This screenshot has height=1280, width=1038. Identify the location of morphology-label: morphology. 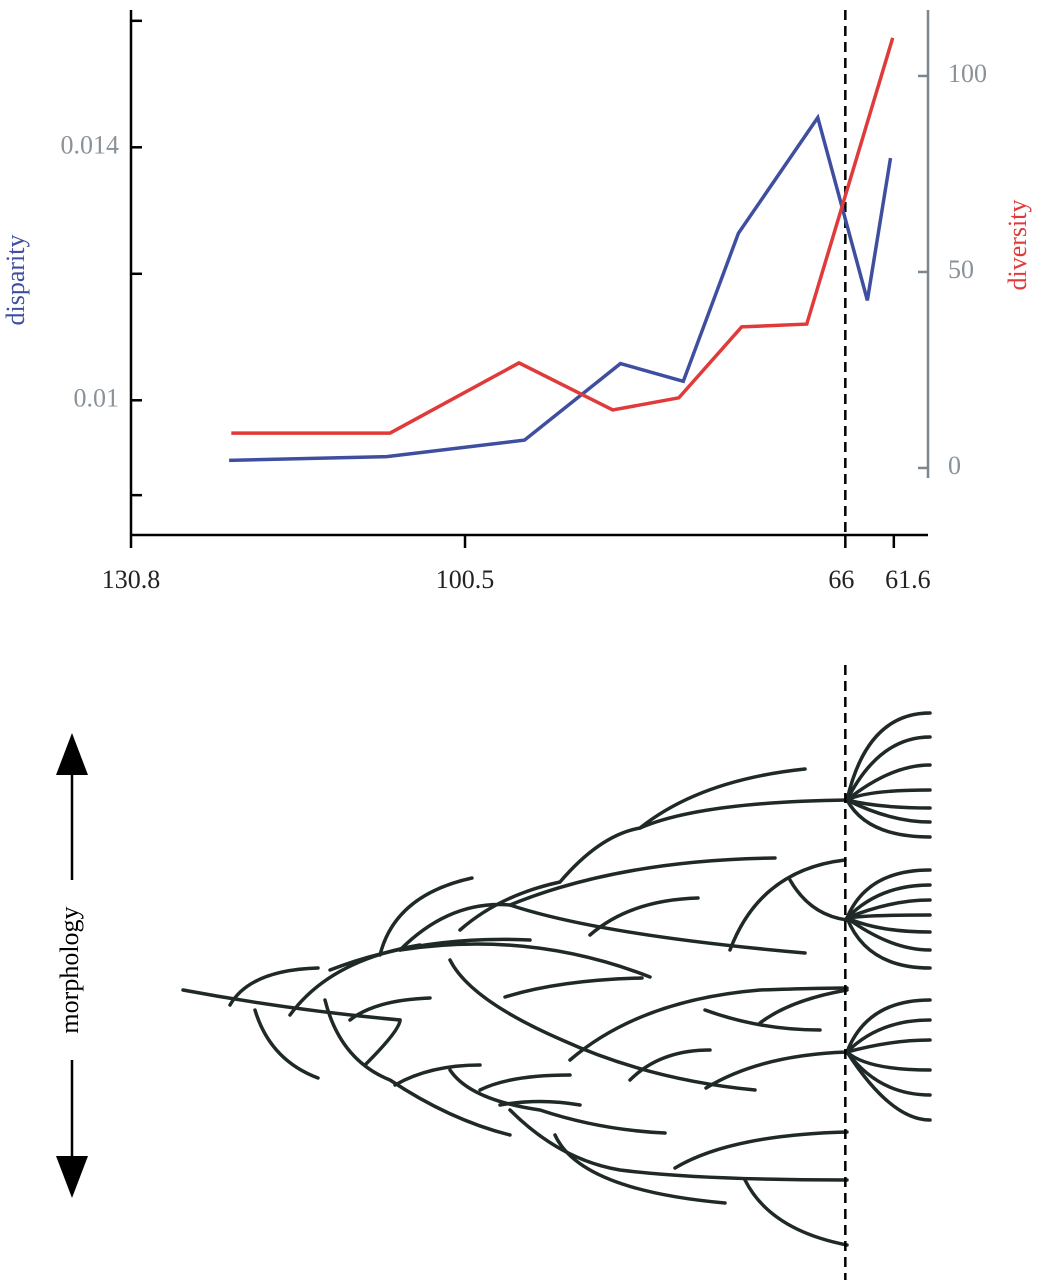
(69, 969).